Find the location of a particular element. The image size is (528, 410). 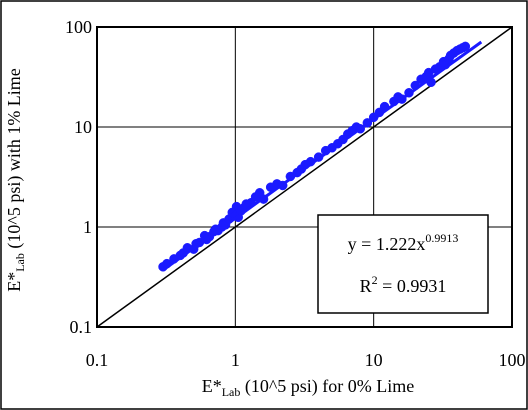

r-squared-label: R2 = 0.9931 is located at coordinates (403, 284).